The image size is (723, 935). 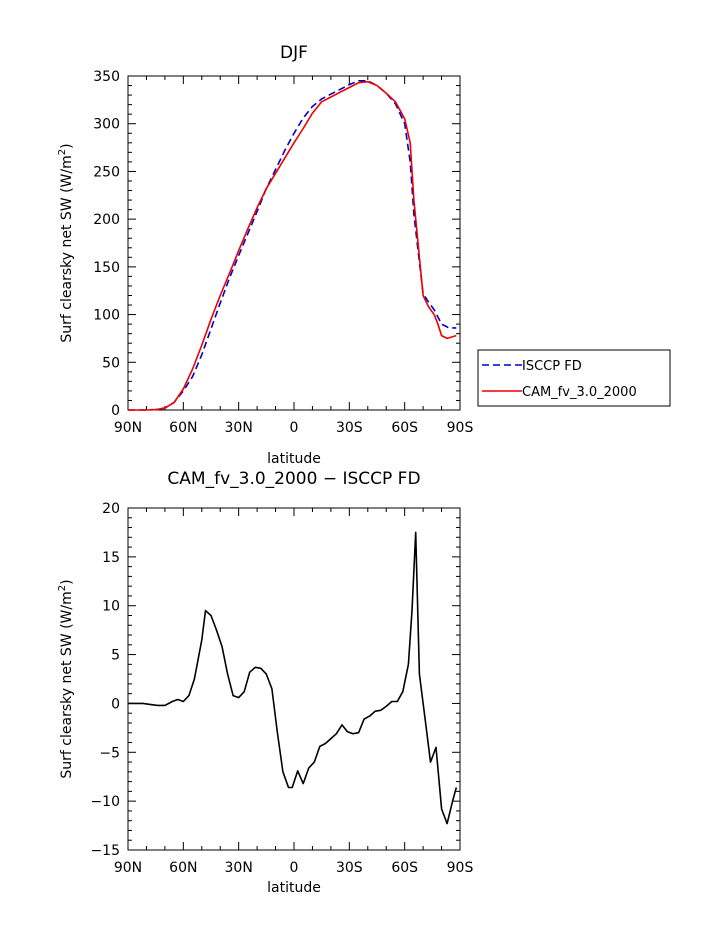 What do you see at coordinates (293, 479) in the screenshot?
I see `chart-title: CAM_fv_3.0_2000 − ISCCP FD` at bounding box center [293, 479].